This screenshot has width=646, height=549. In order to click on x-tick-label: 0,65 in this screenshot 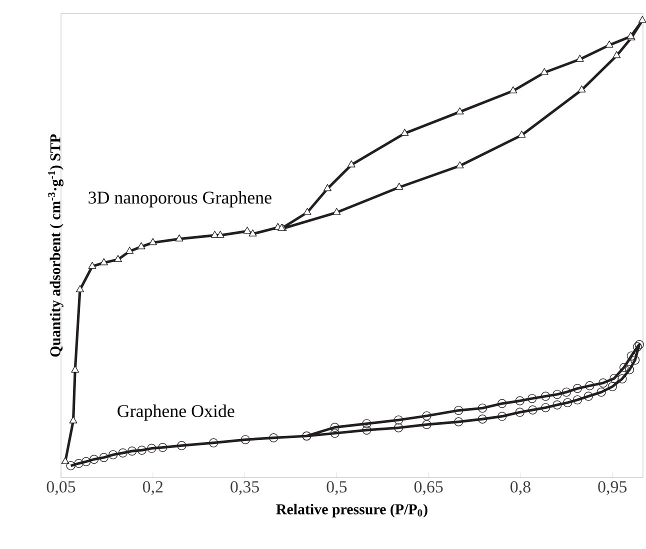, I will do `click(428, 488)`.